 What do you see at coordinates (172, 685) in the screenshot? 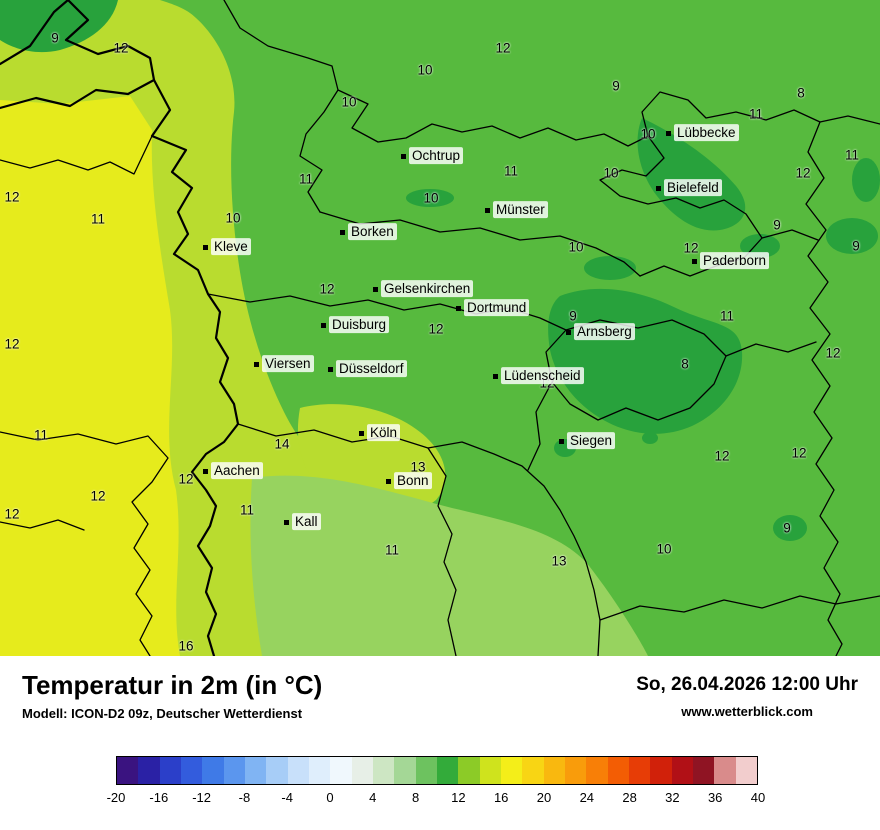
I see `map-title: Temperatur in 2m (in °C)` at bounding box center [172, 685].